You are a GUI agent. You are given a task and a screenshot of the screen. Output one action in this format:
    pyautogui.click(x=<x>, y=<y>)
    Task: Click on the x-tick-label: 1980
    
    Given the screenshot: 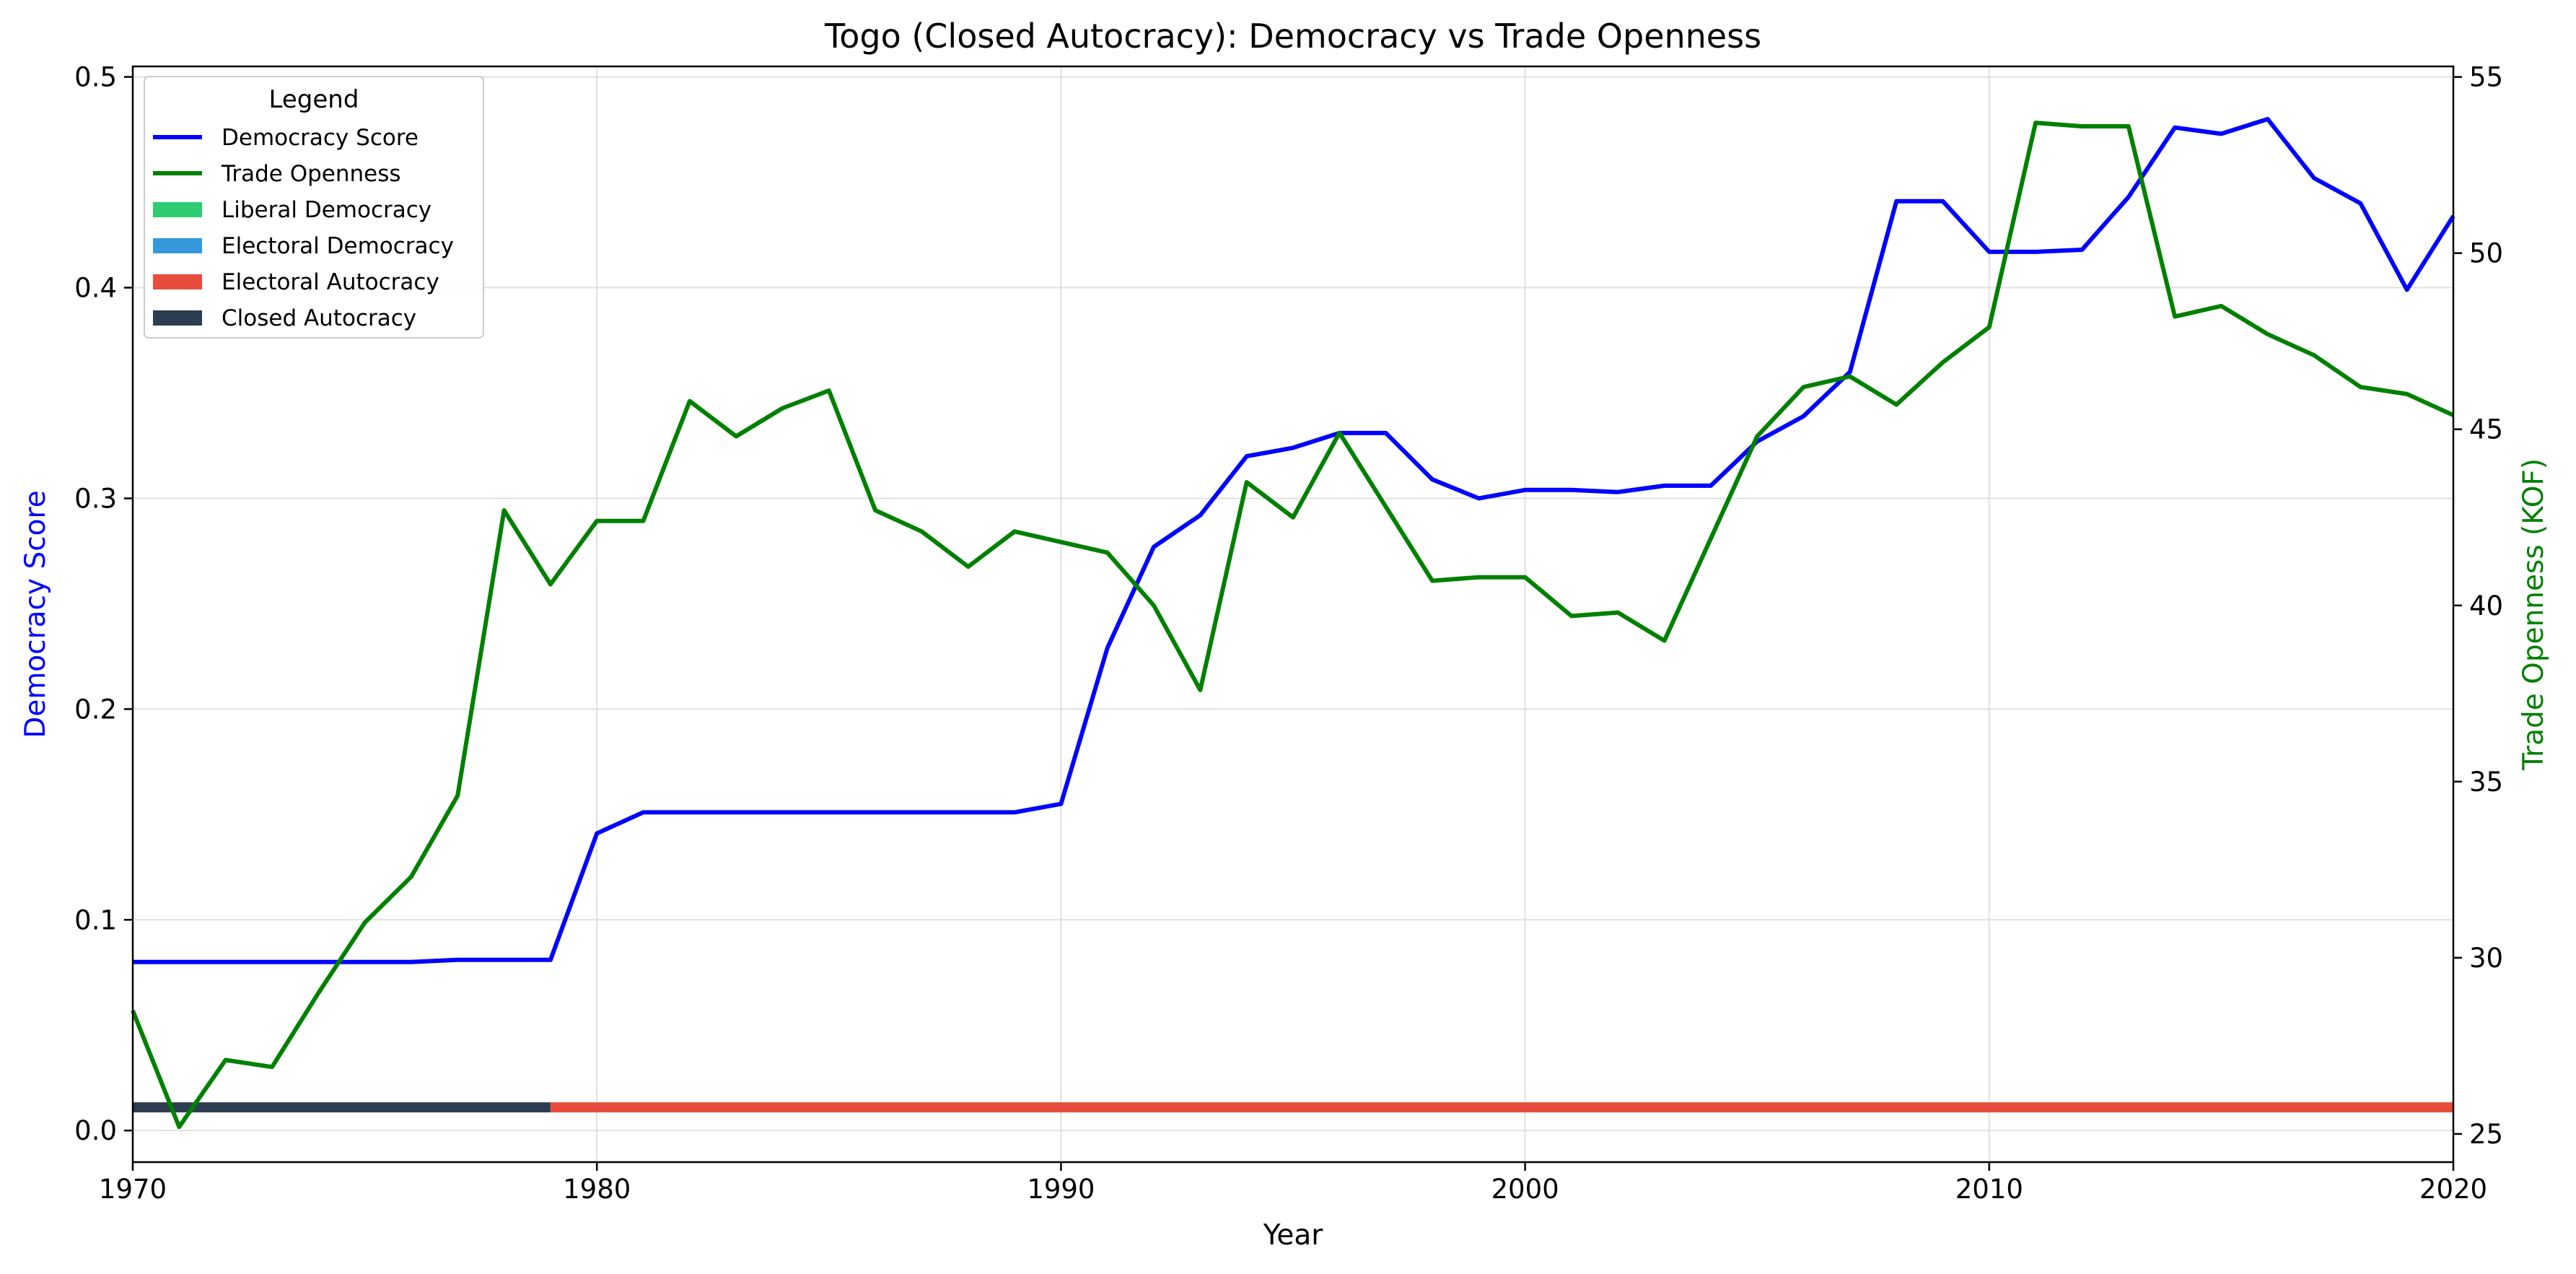 What is the action you would take?
    pyautogui.click(x=597, y=1189)
    